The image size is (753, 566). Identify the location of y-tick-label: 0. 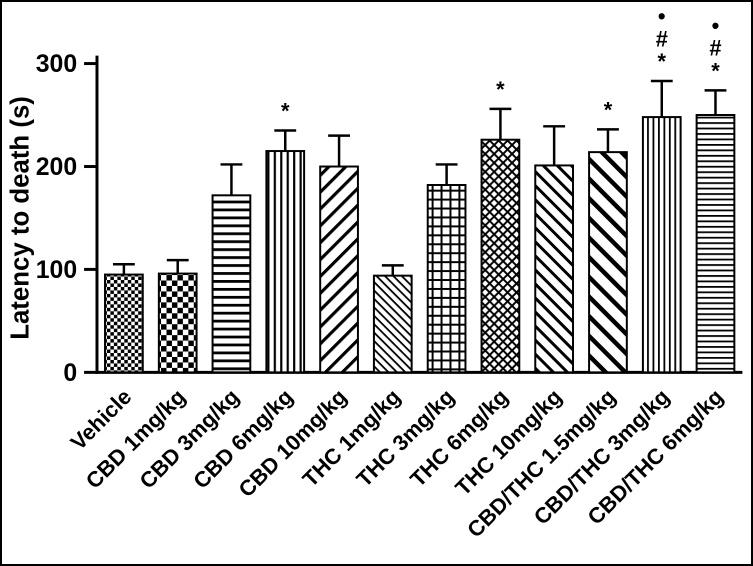
(70, 373).